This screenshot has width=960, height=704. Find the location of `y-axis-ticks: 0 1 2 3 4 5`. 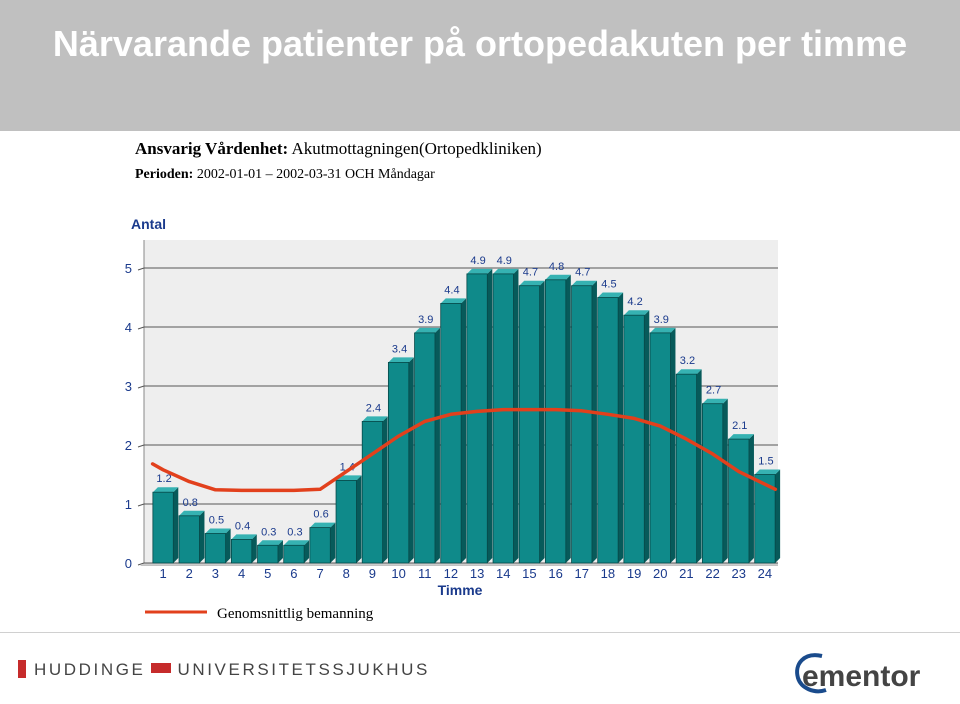

y-axis-ticks: 0 1 2 3 4 5 is located at coordinates (128, 416).